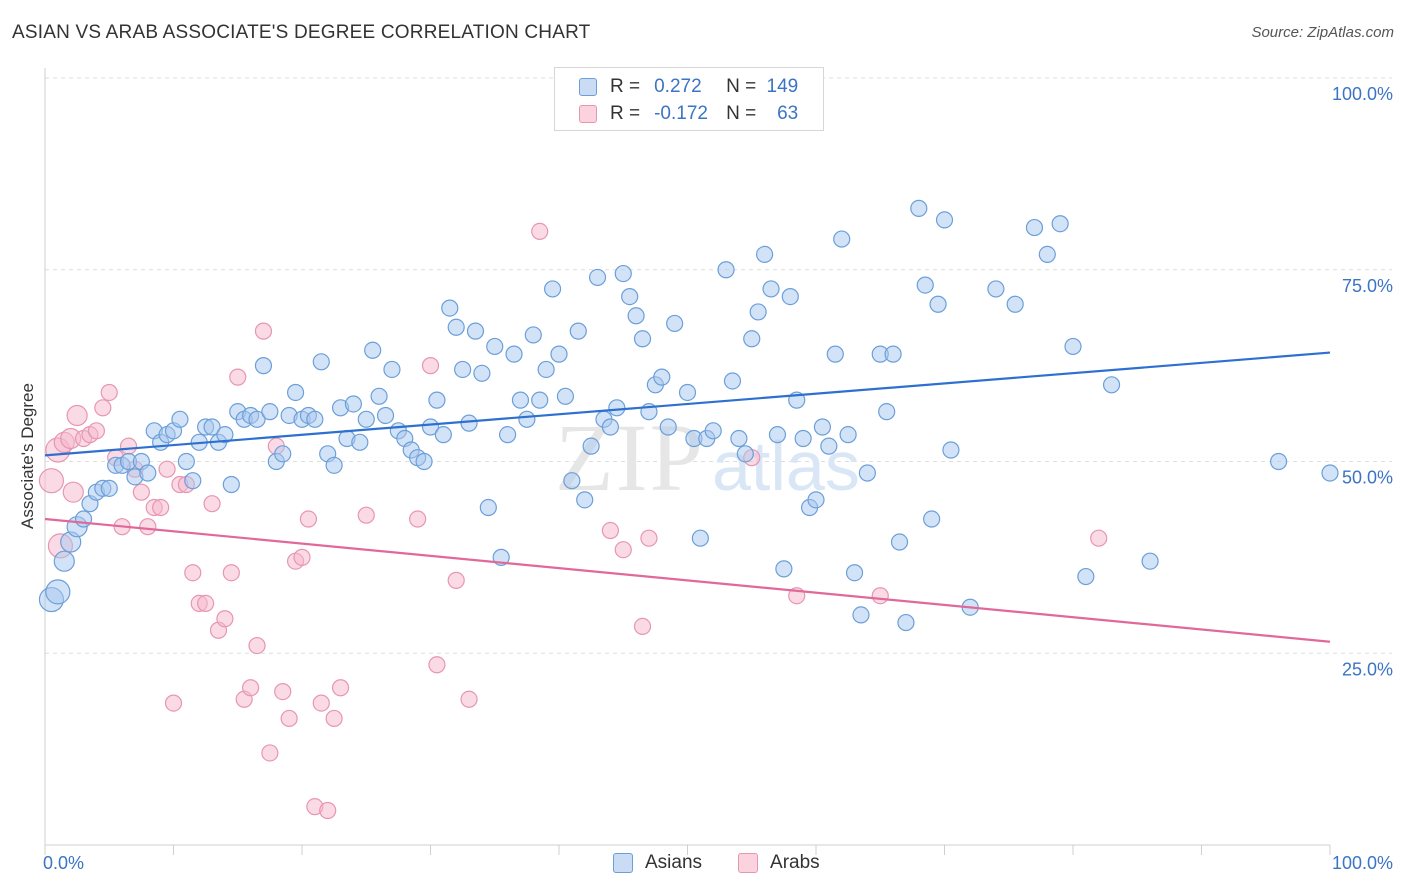 This screenshot has width=1406, height=892. What do you see at coordinates (688, 87) in the screenshot?
I see `legend-row-asians: R = 0.272 N = 149` at bounding box center [688, 87].